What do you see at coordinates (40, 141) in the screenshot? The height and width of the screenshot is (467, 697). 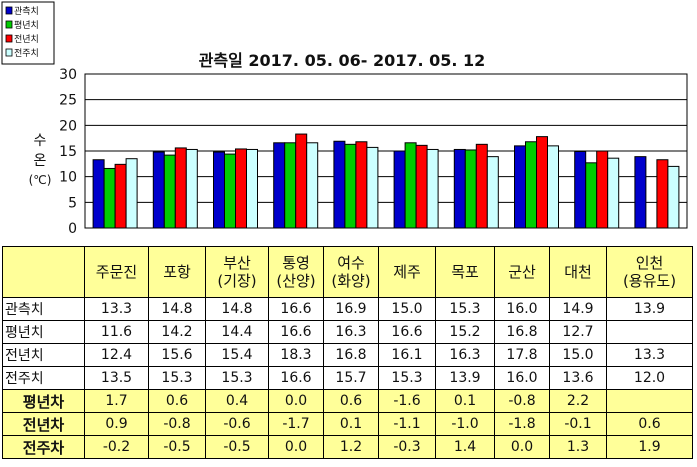 I see `y-axis-label-line: 수` at bounding box center [40, 141].